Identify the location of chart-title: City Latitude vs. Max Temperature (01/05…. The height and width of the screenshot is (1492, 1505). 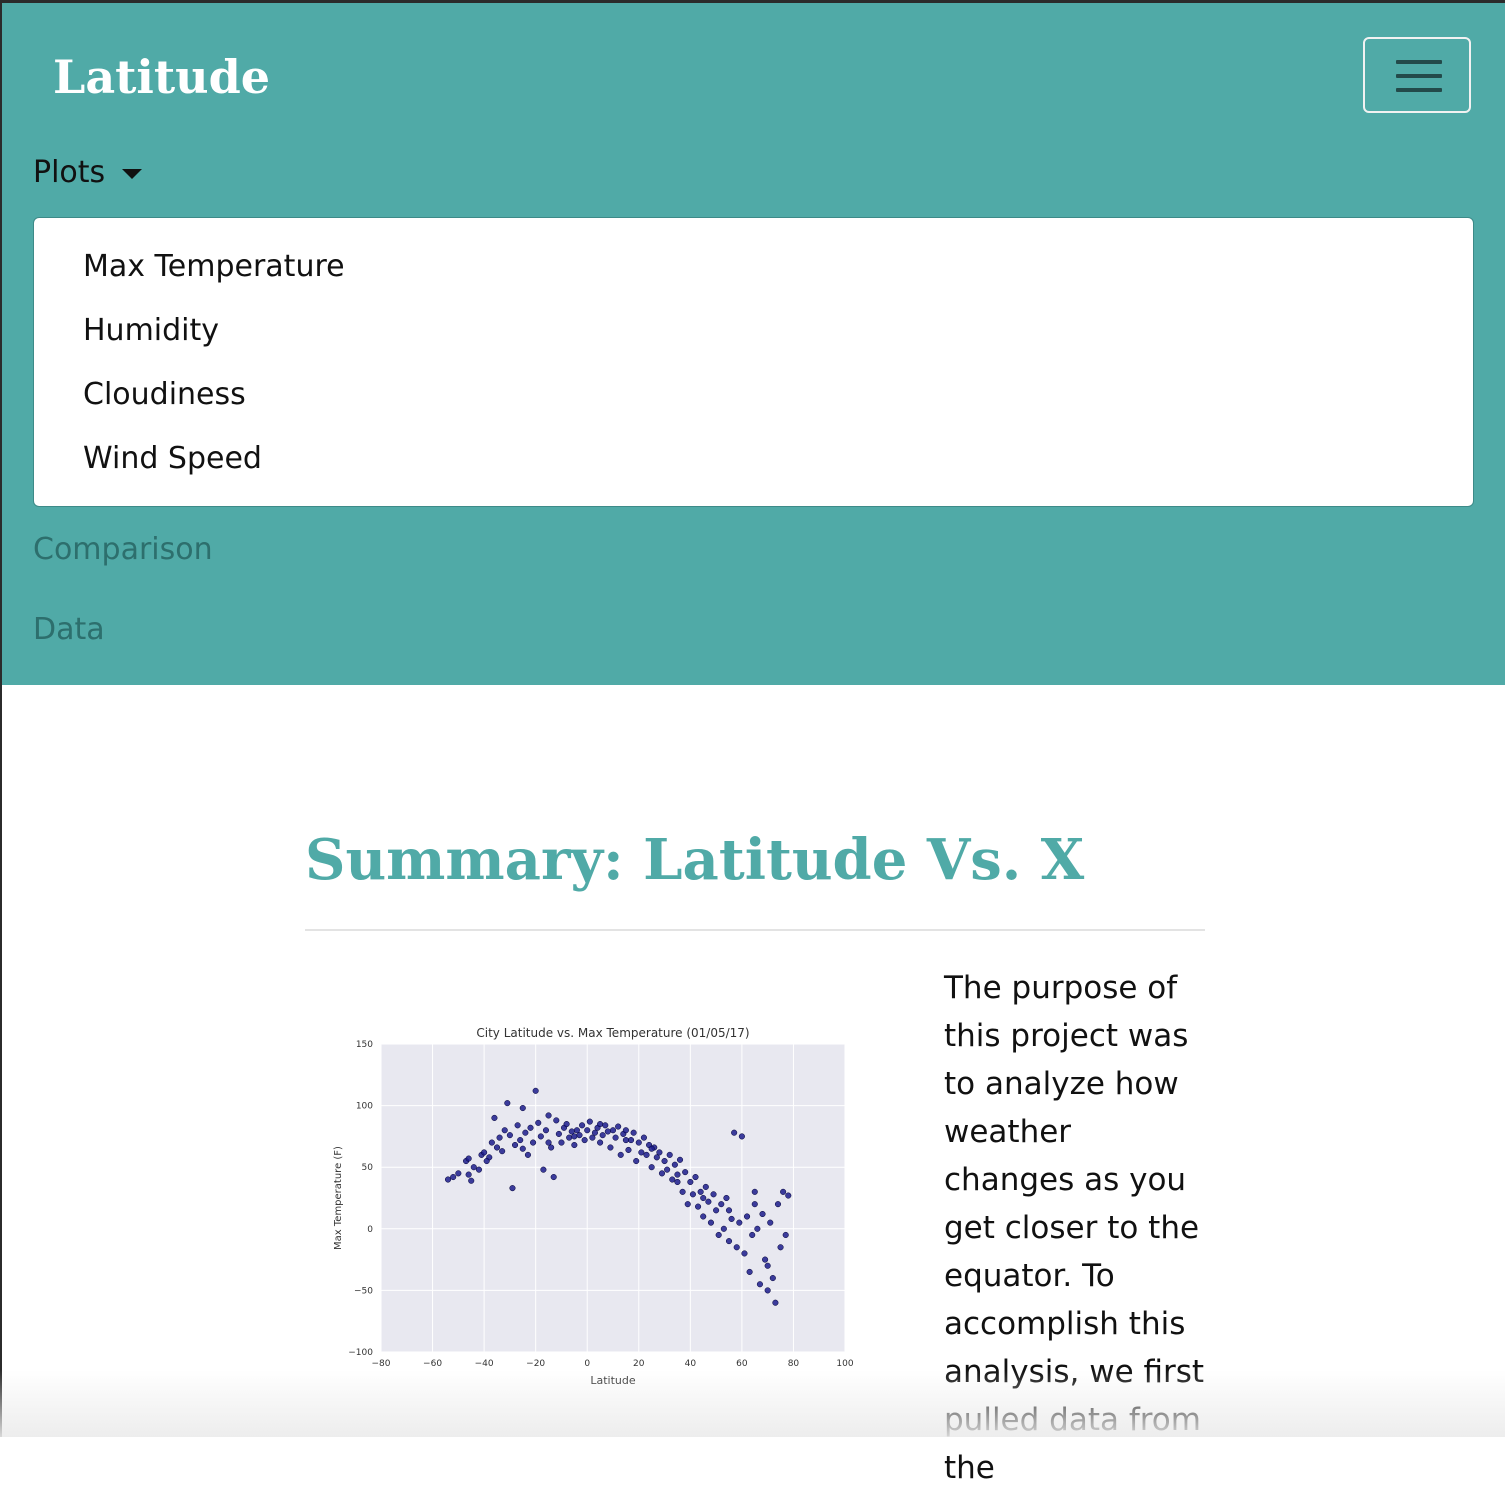
(612, 1033).